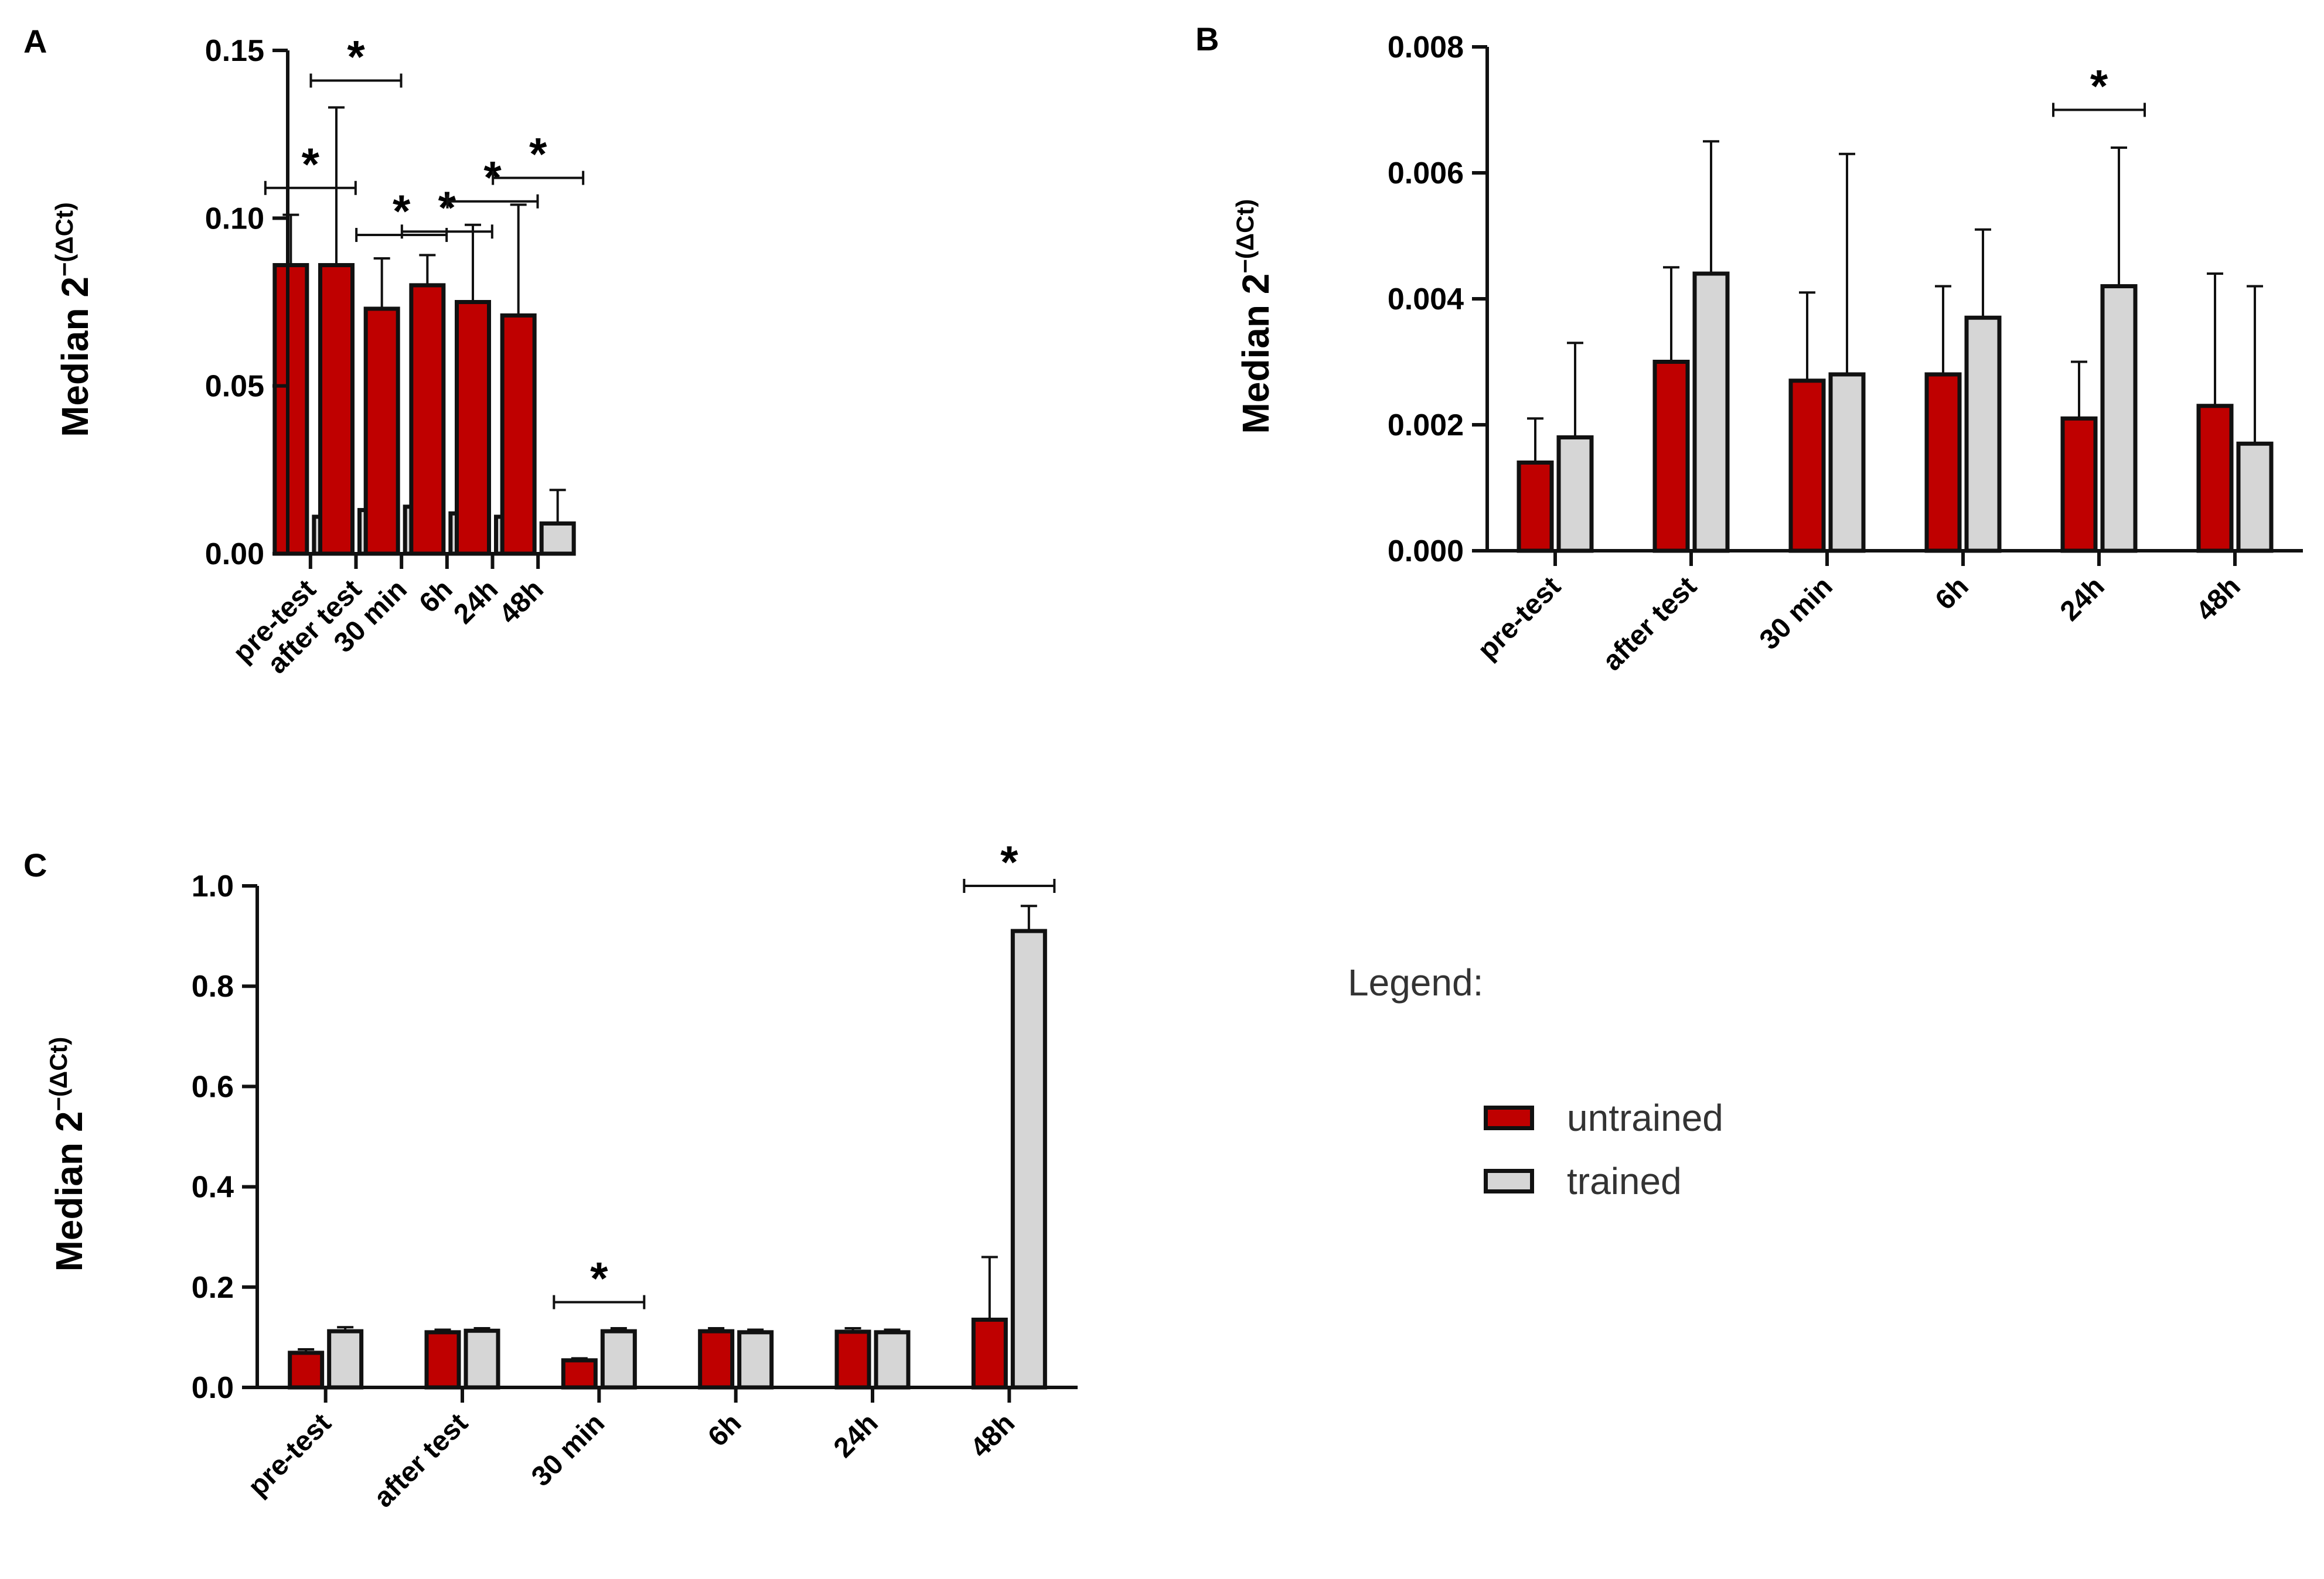 Image resolution: width=2324 pixels, height=1579 pixels. I want to click on y-tick-label: 0.6, so click(213, 1087).